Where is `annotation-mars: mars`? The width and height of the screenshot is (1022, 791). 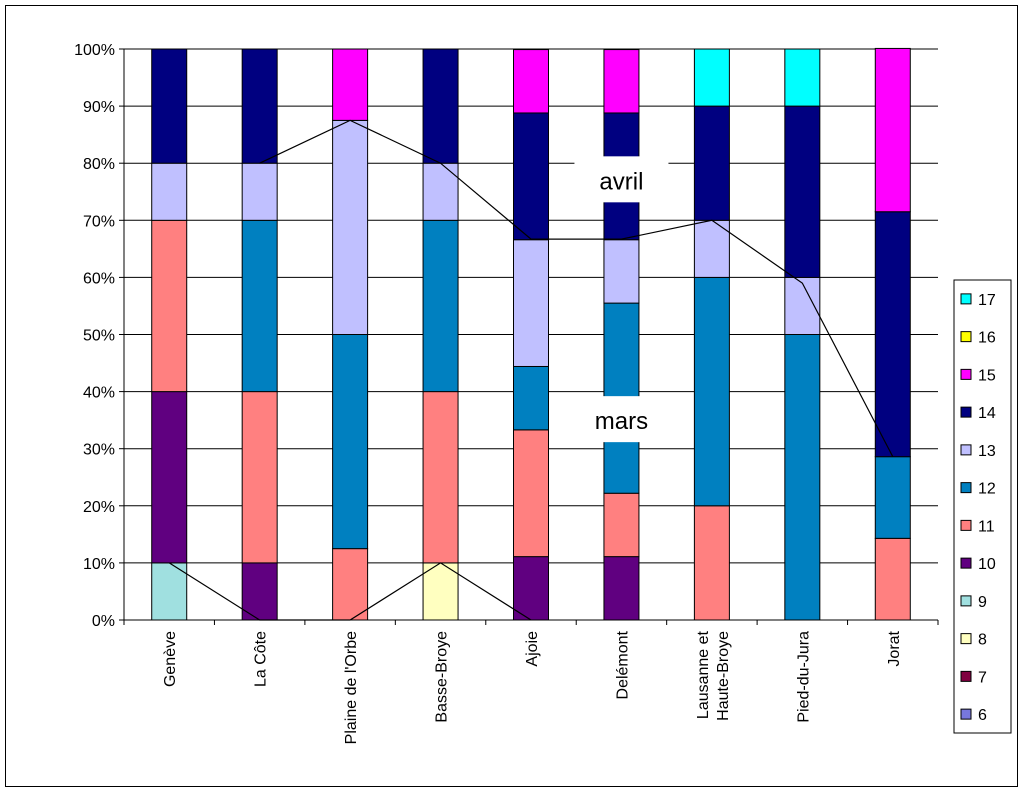 annotation-mars: mars is located at coordinates (621, 421).